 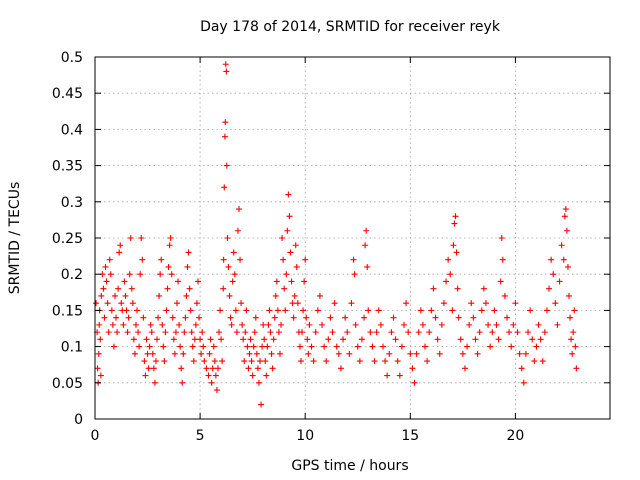 I want to click on x-tick-label: 5, so click(x=200, y=436).